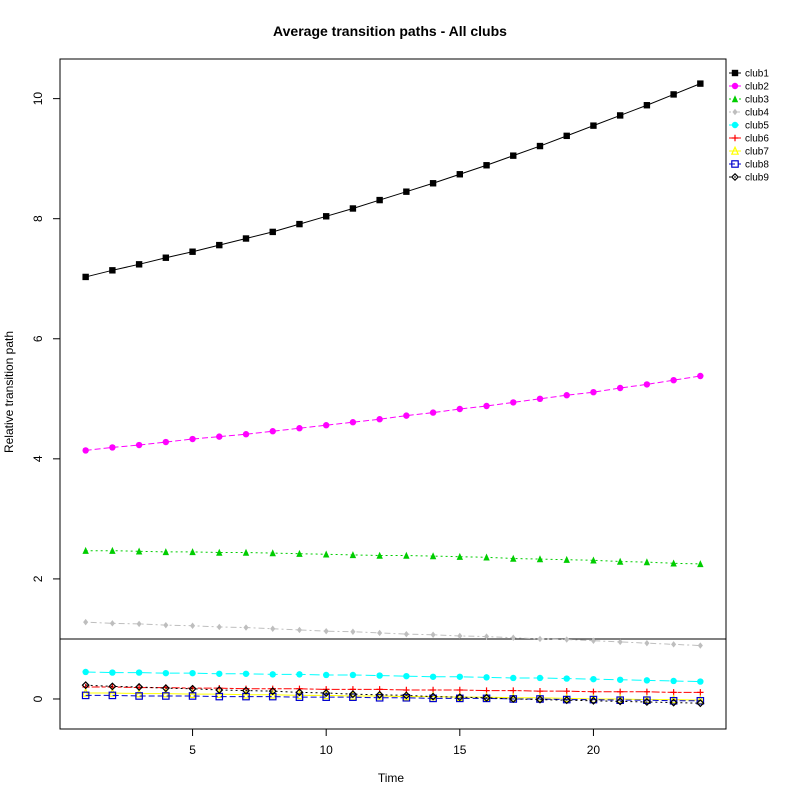 This screenshot has width=800, height=800. I want to click on legend-label-club2: club2, so click(757, 87).